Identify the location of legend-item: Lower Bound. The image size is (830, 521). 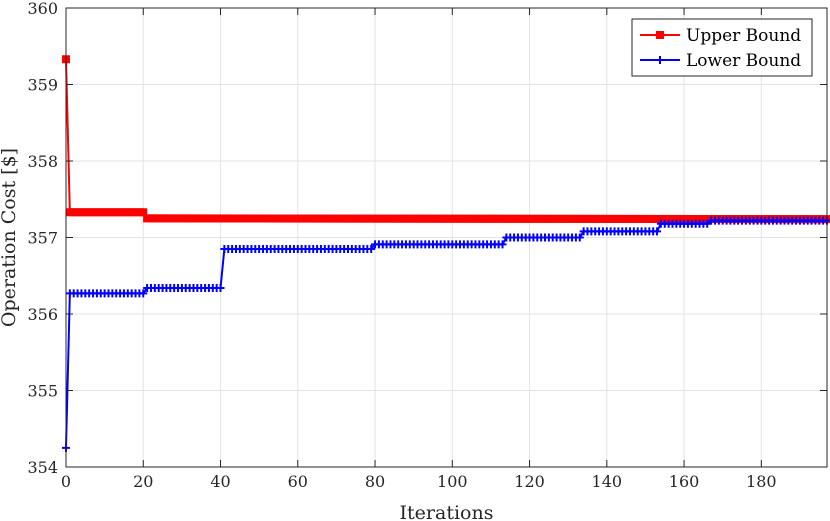
(720, 61).